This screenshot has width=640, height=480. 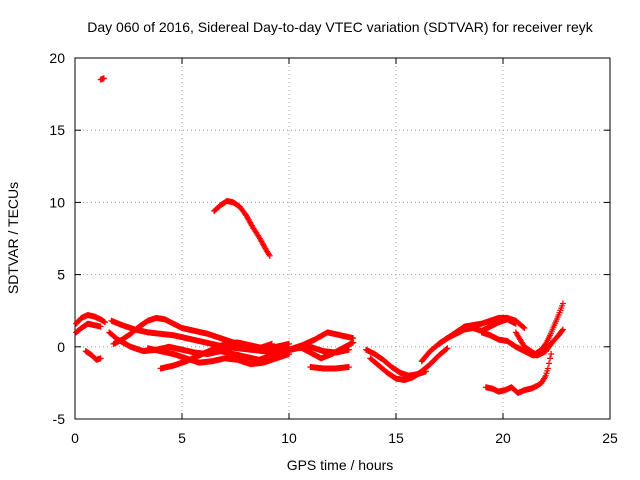 What do you see at coordinates (182, 438) in the screenshot?
I see `x-tick-label: 5` at bounding box center [182, 438].